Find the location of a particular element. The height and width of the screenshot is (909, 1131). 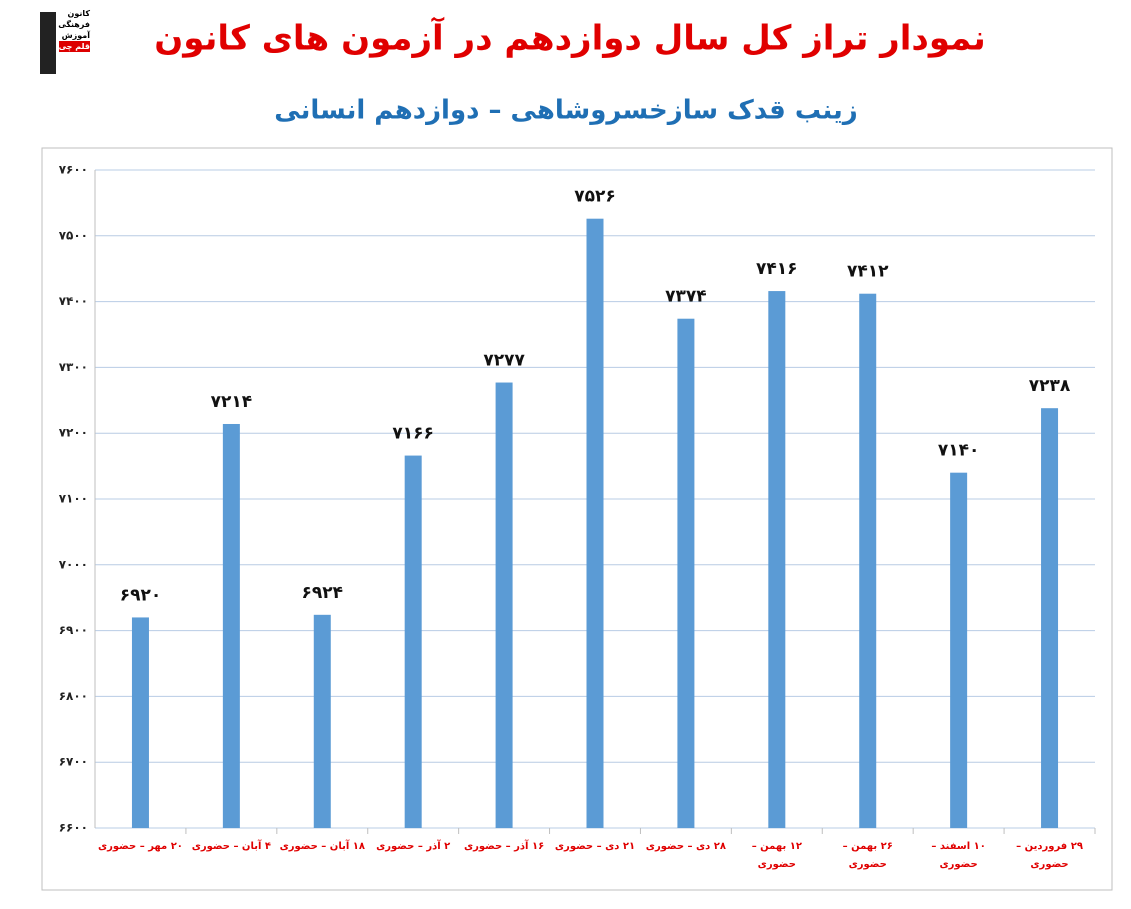

data-label: ۶۹۲۰ is located at coordinates (141, 595).